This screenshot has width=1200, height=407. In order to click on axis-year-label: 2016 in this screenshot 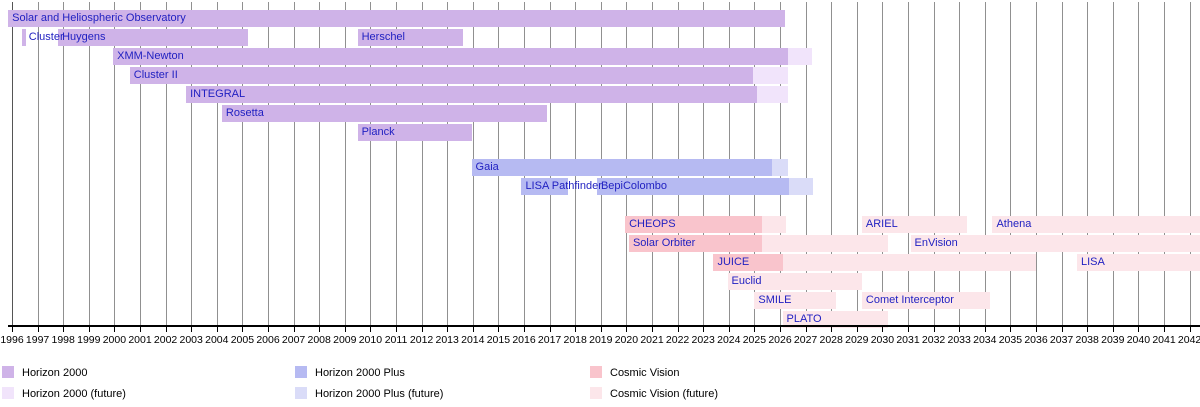, I will do `click(524, 340)`.